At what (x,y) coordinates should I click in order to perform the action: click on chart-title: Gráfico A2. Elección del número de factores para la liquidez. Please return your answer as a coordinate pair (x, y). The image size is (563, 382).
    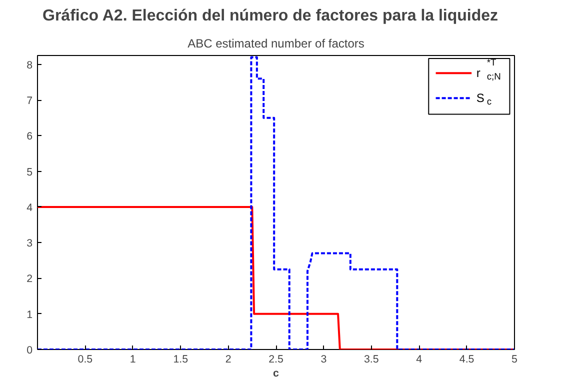
    Looking at the image, I should click on (270, 16).